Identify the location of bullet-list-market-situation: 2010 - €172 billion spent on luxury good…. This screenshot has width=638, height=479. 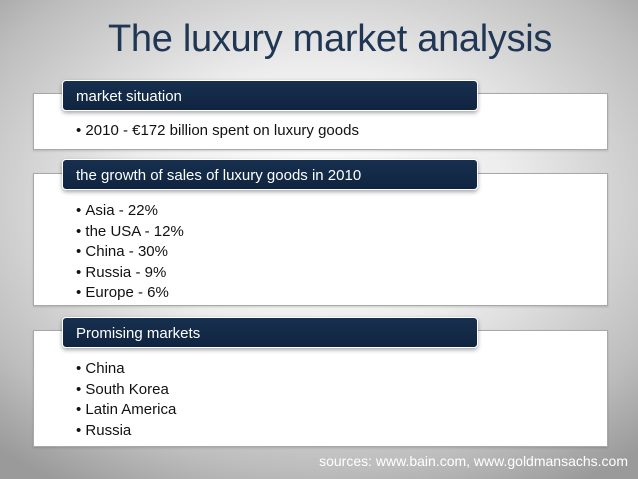
(217, 131).